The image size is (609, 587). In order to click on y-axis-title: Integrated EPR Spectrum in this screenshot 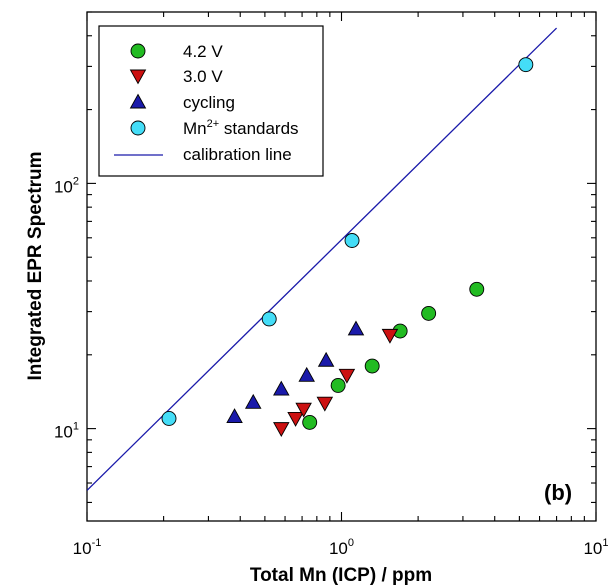, I will do `click(35, 265)`.